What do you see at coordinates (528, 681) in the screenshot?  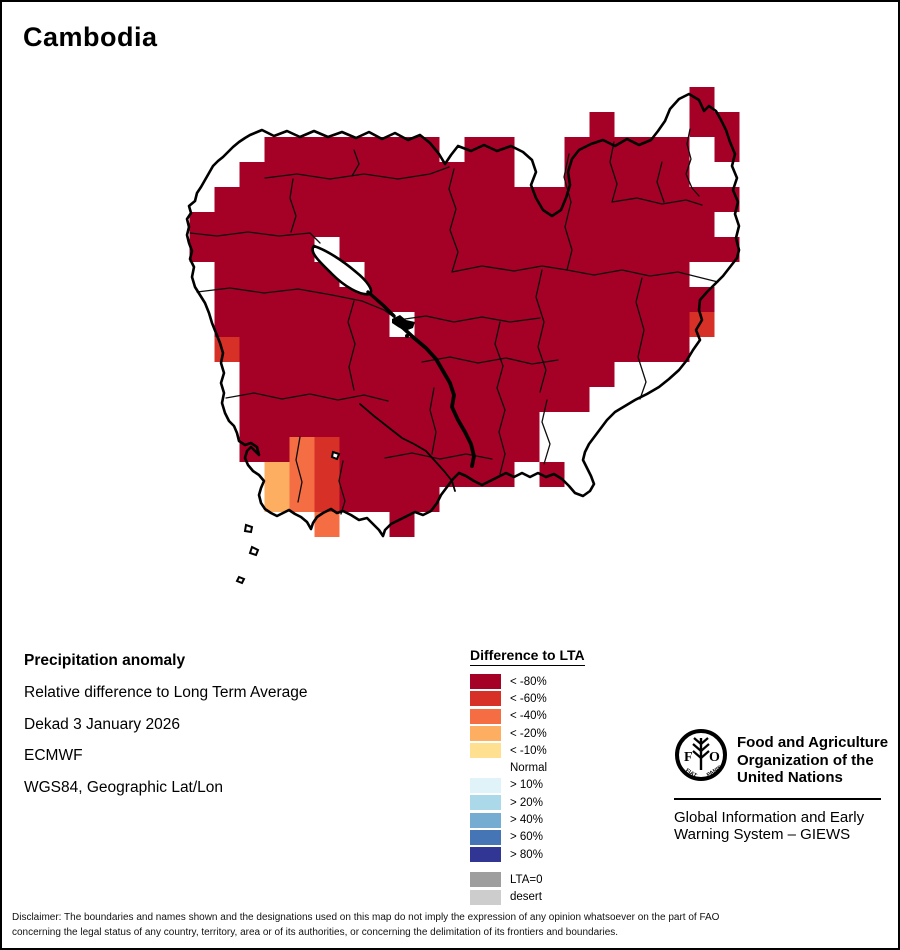 I see `legend-label: < -80%` at bounding box center [528, 681].